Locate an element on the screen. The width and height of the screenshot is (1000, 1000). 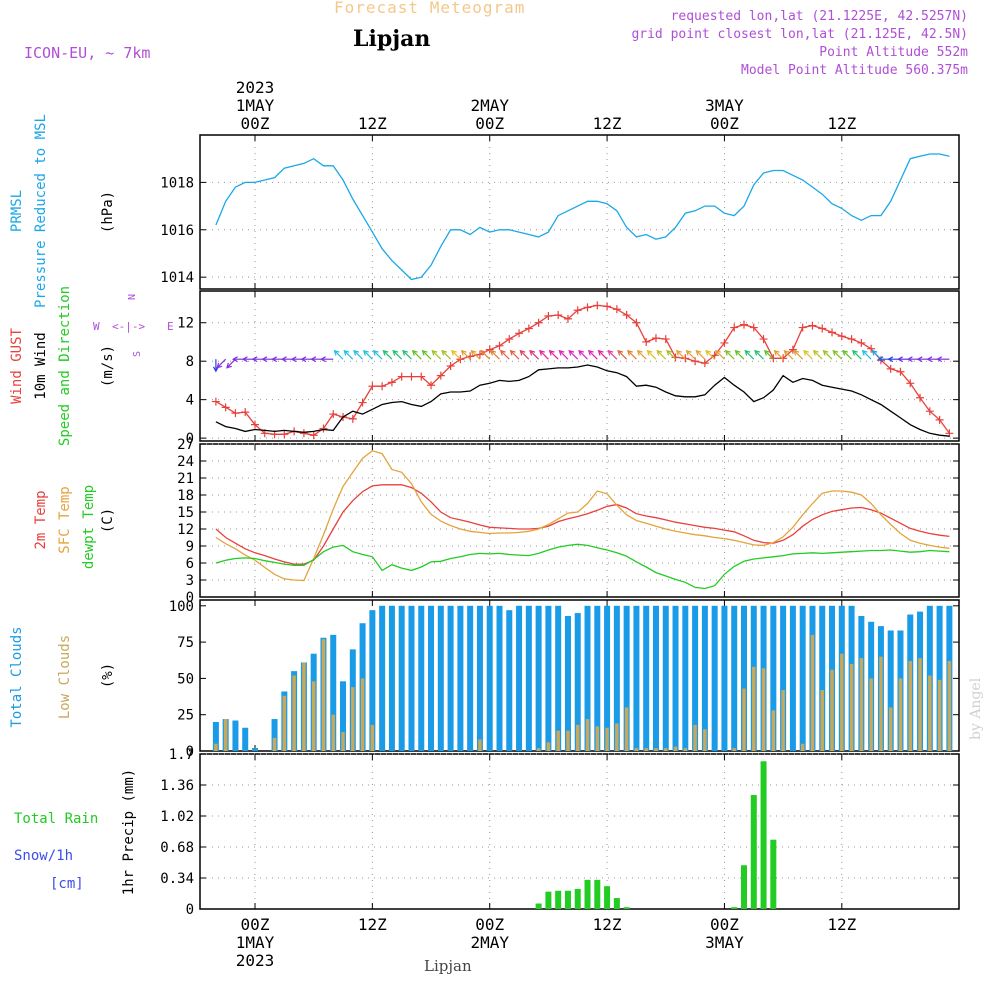
ylabel-gust: Wind GUST is located at coordinates (17, 366).